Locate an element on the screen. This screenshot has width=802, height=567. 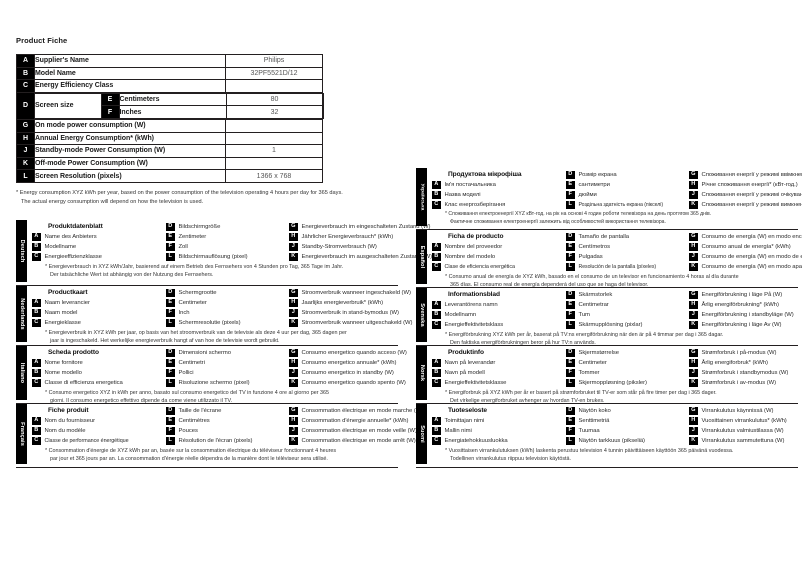
row-label: Classe di efficienza energetica is located at coordinates (83, 383).